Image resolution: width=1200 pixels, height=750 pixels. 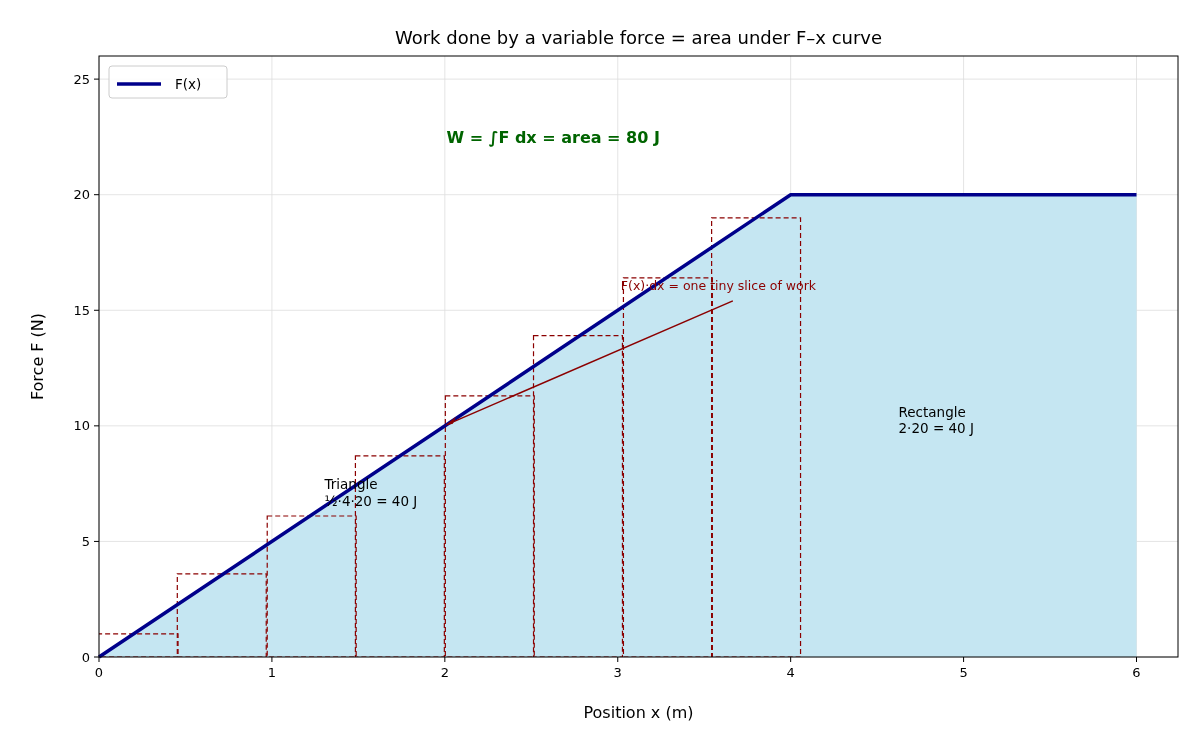 What do you see at coordinates (81, 79) in the screenshot?
I see `y-tick-label: 25` at bounding box center [81, 79].